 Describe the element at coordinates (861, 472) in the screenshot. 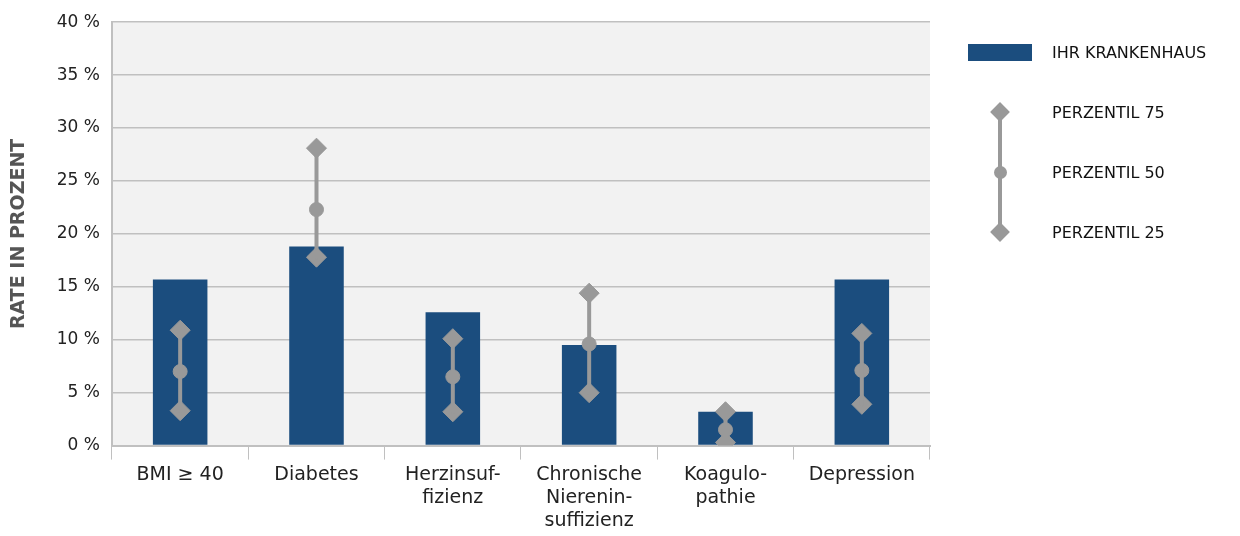

I see `x-tick-label: Depression` at that location.